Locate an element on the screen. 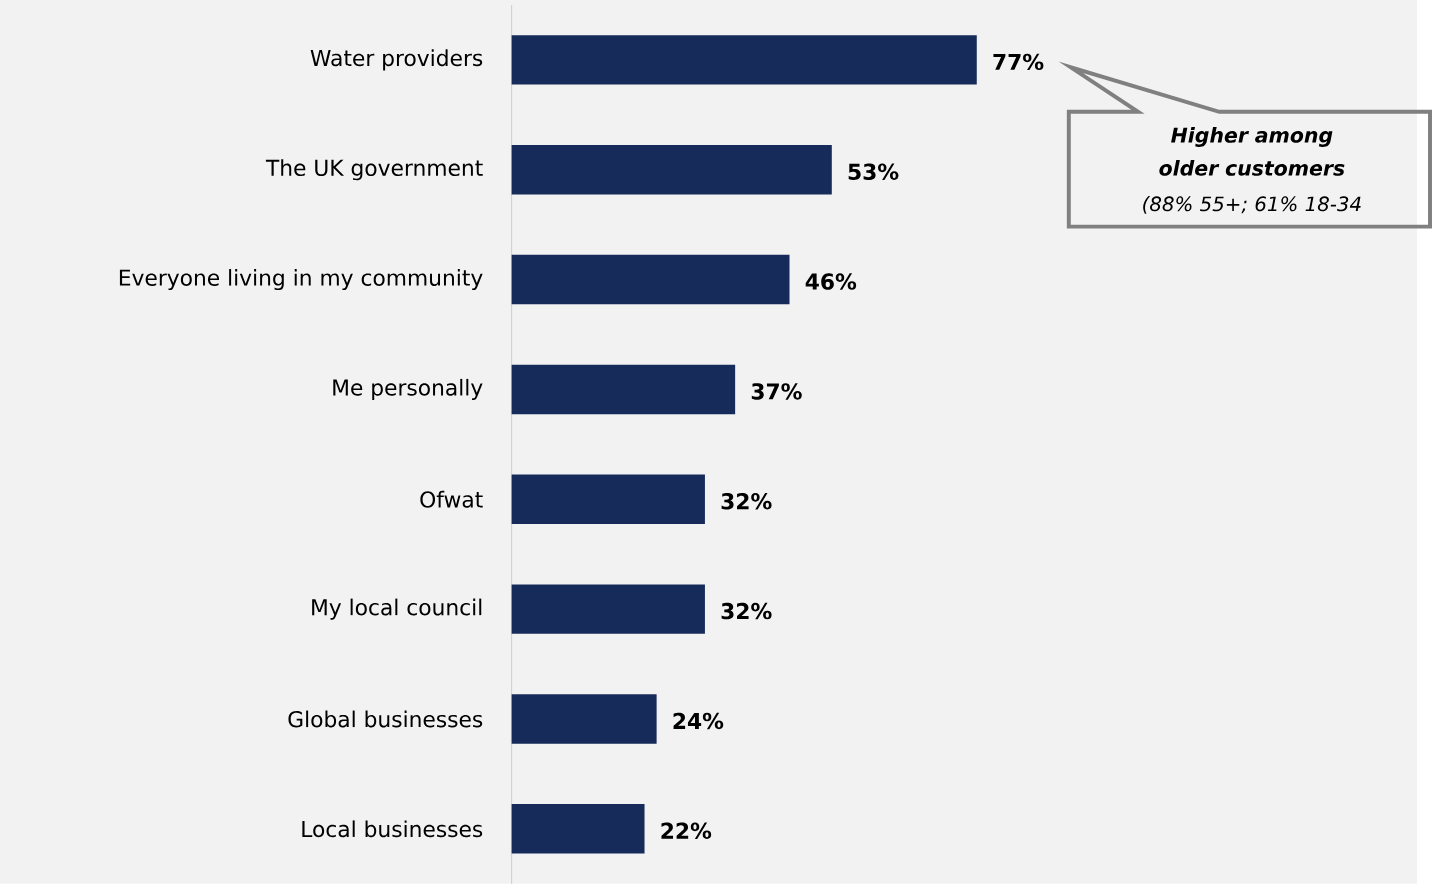 The width and height of the screenshot is (1432, 884). y-tick-label: Water providers is located at coordinates (396, 60).